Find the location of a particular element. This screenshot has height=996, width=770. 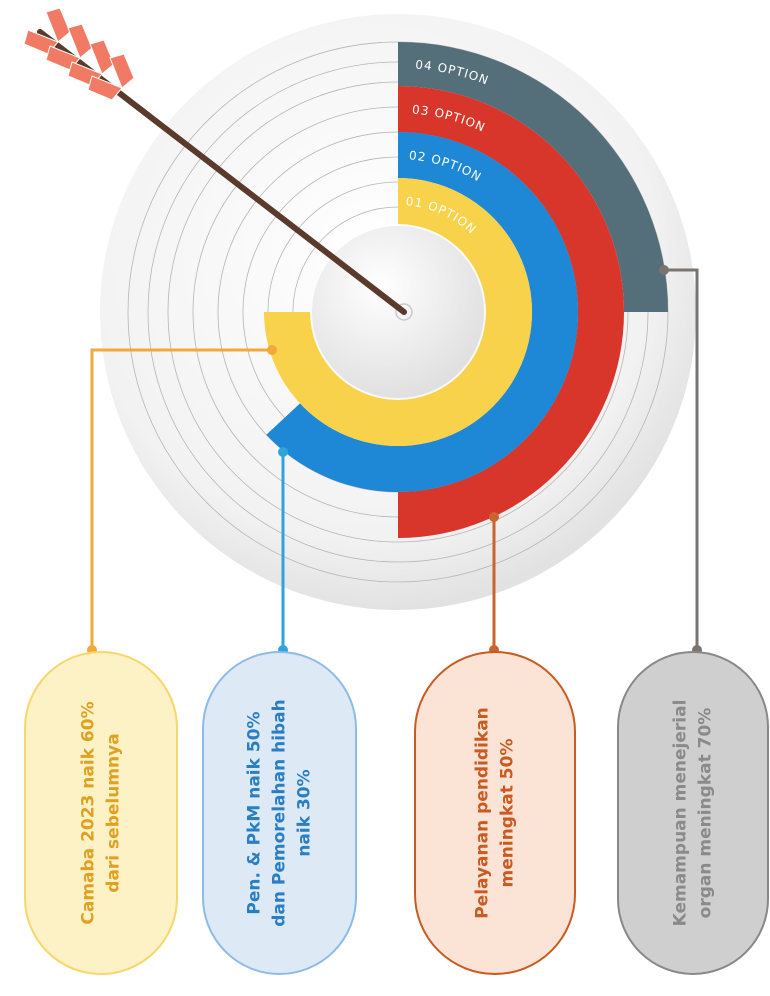

card-text: dan Pemorelahan hibah is located at coordinates (280, 813).